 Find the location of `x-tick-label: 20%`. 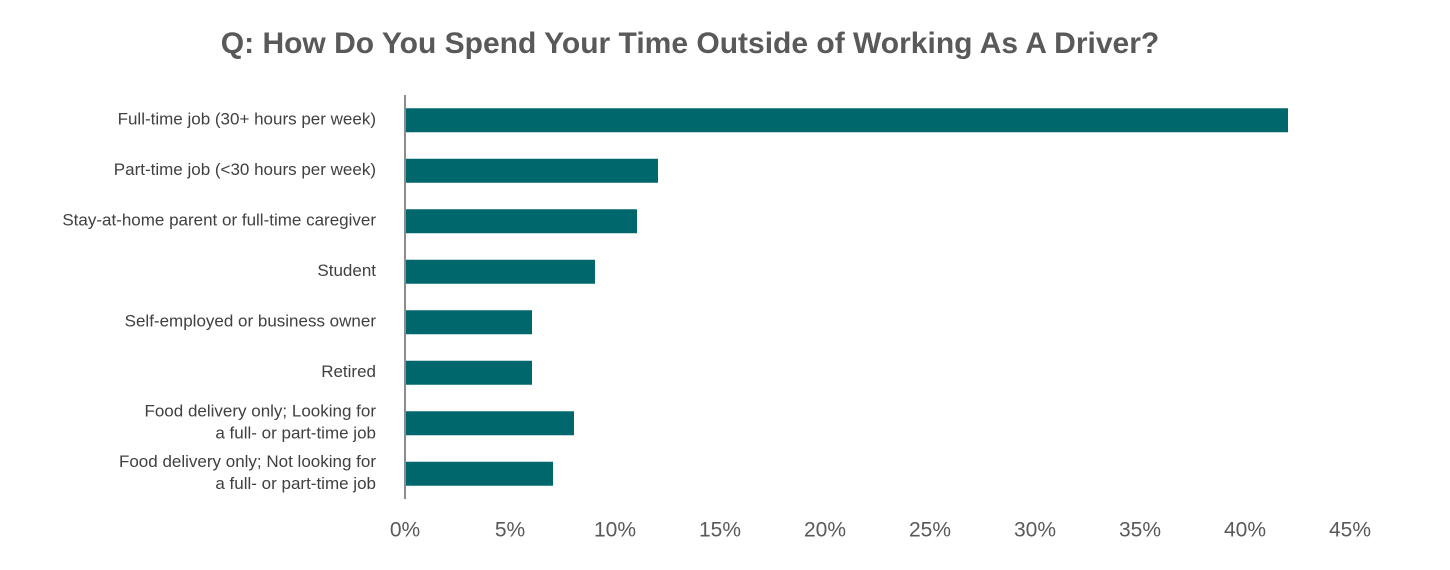

x-tick-label: 20% is located at coordinates (825, 530).